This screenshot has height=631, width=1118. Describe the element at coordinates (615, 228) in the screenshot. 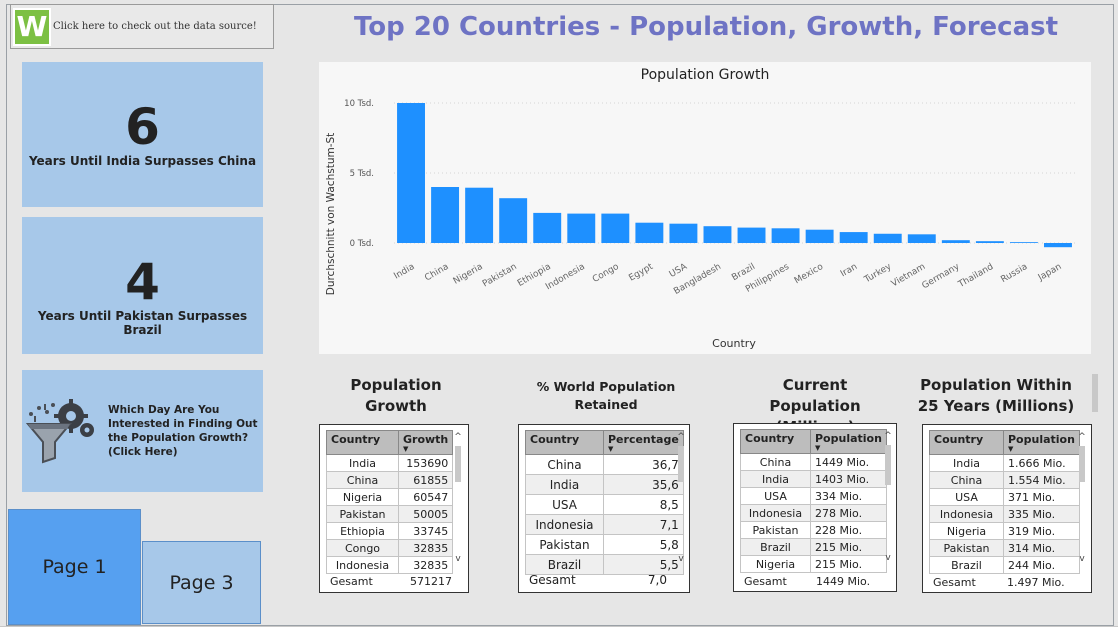

I see `bar-congo` at that location.